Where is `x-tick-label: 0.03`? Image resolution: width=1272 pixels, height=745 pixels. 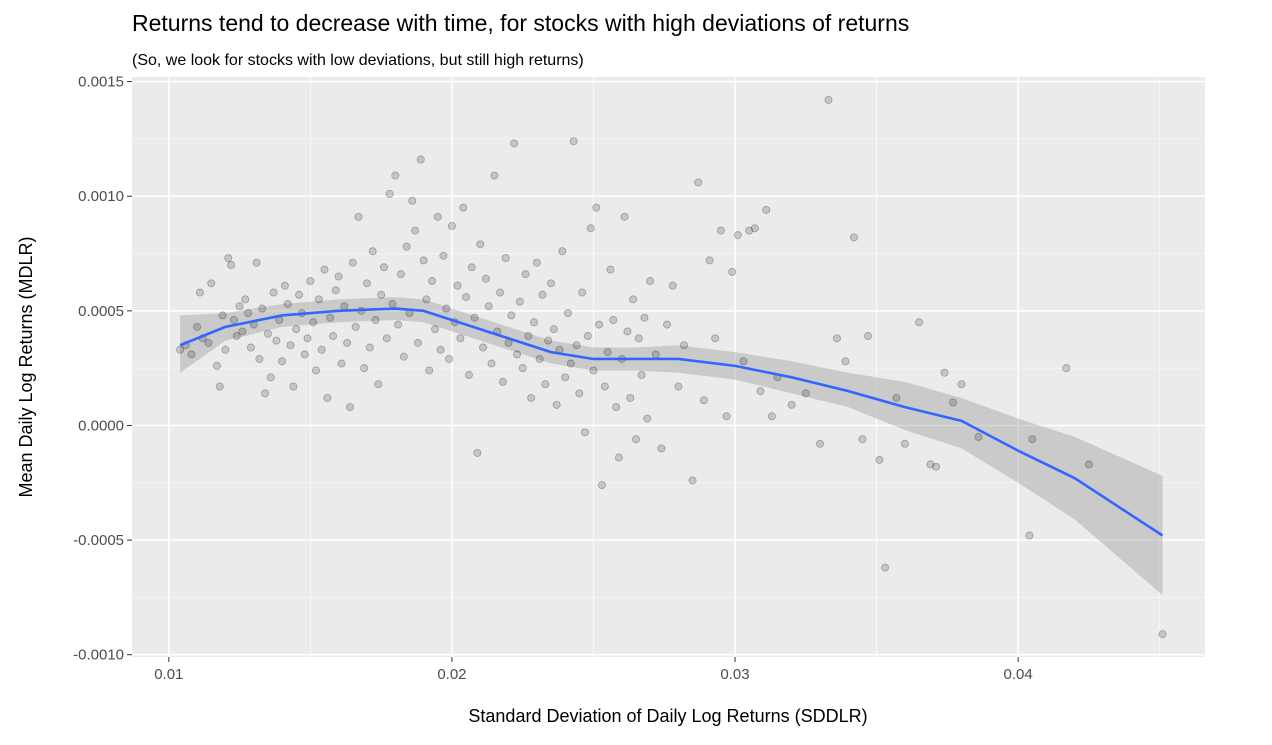
x-tick-label: 0.03 is located at coordinates (734, 674).